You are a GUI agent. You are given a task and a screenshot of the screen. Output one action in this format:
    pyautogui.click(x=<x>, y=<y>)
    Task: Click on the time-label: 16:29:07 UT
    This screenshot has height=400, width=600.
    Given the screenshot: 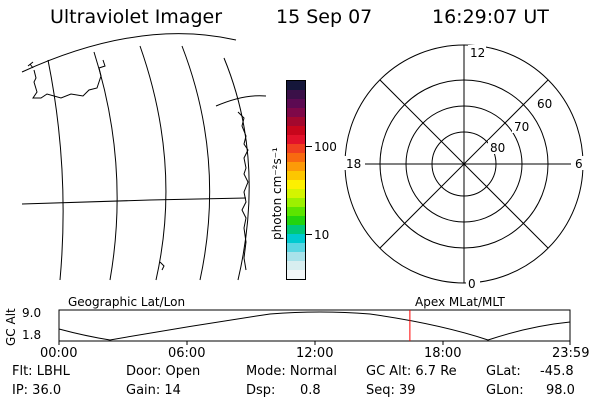 What is the action you would take?
    pyautogui.click(x=490, y=17)
    